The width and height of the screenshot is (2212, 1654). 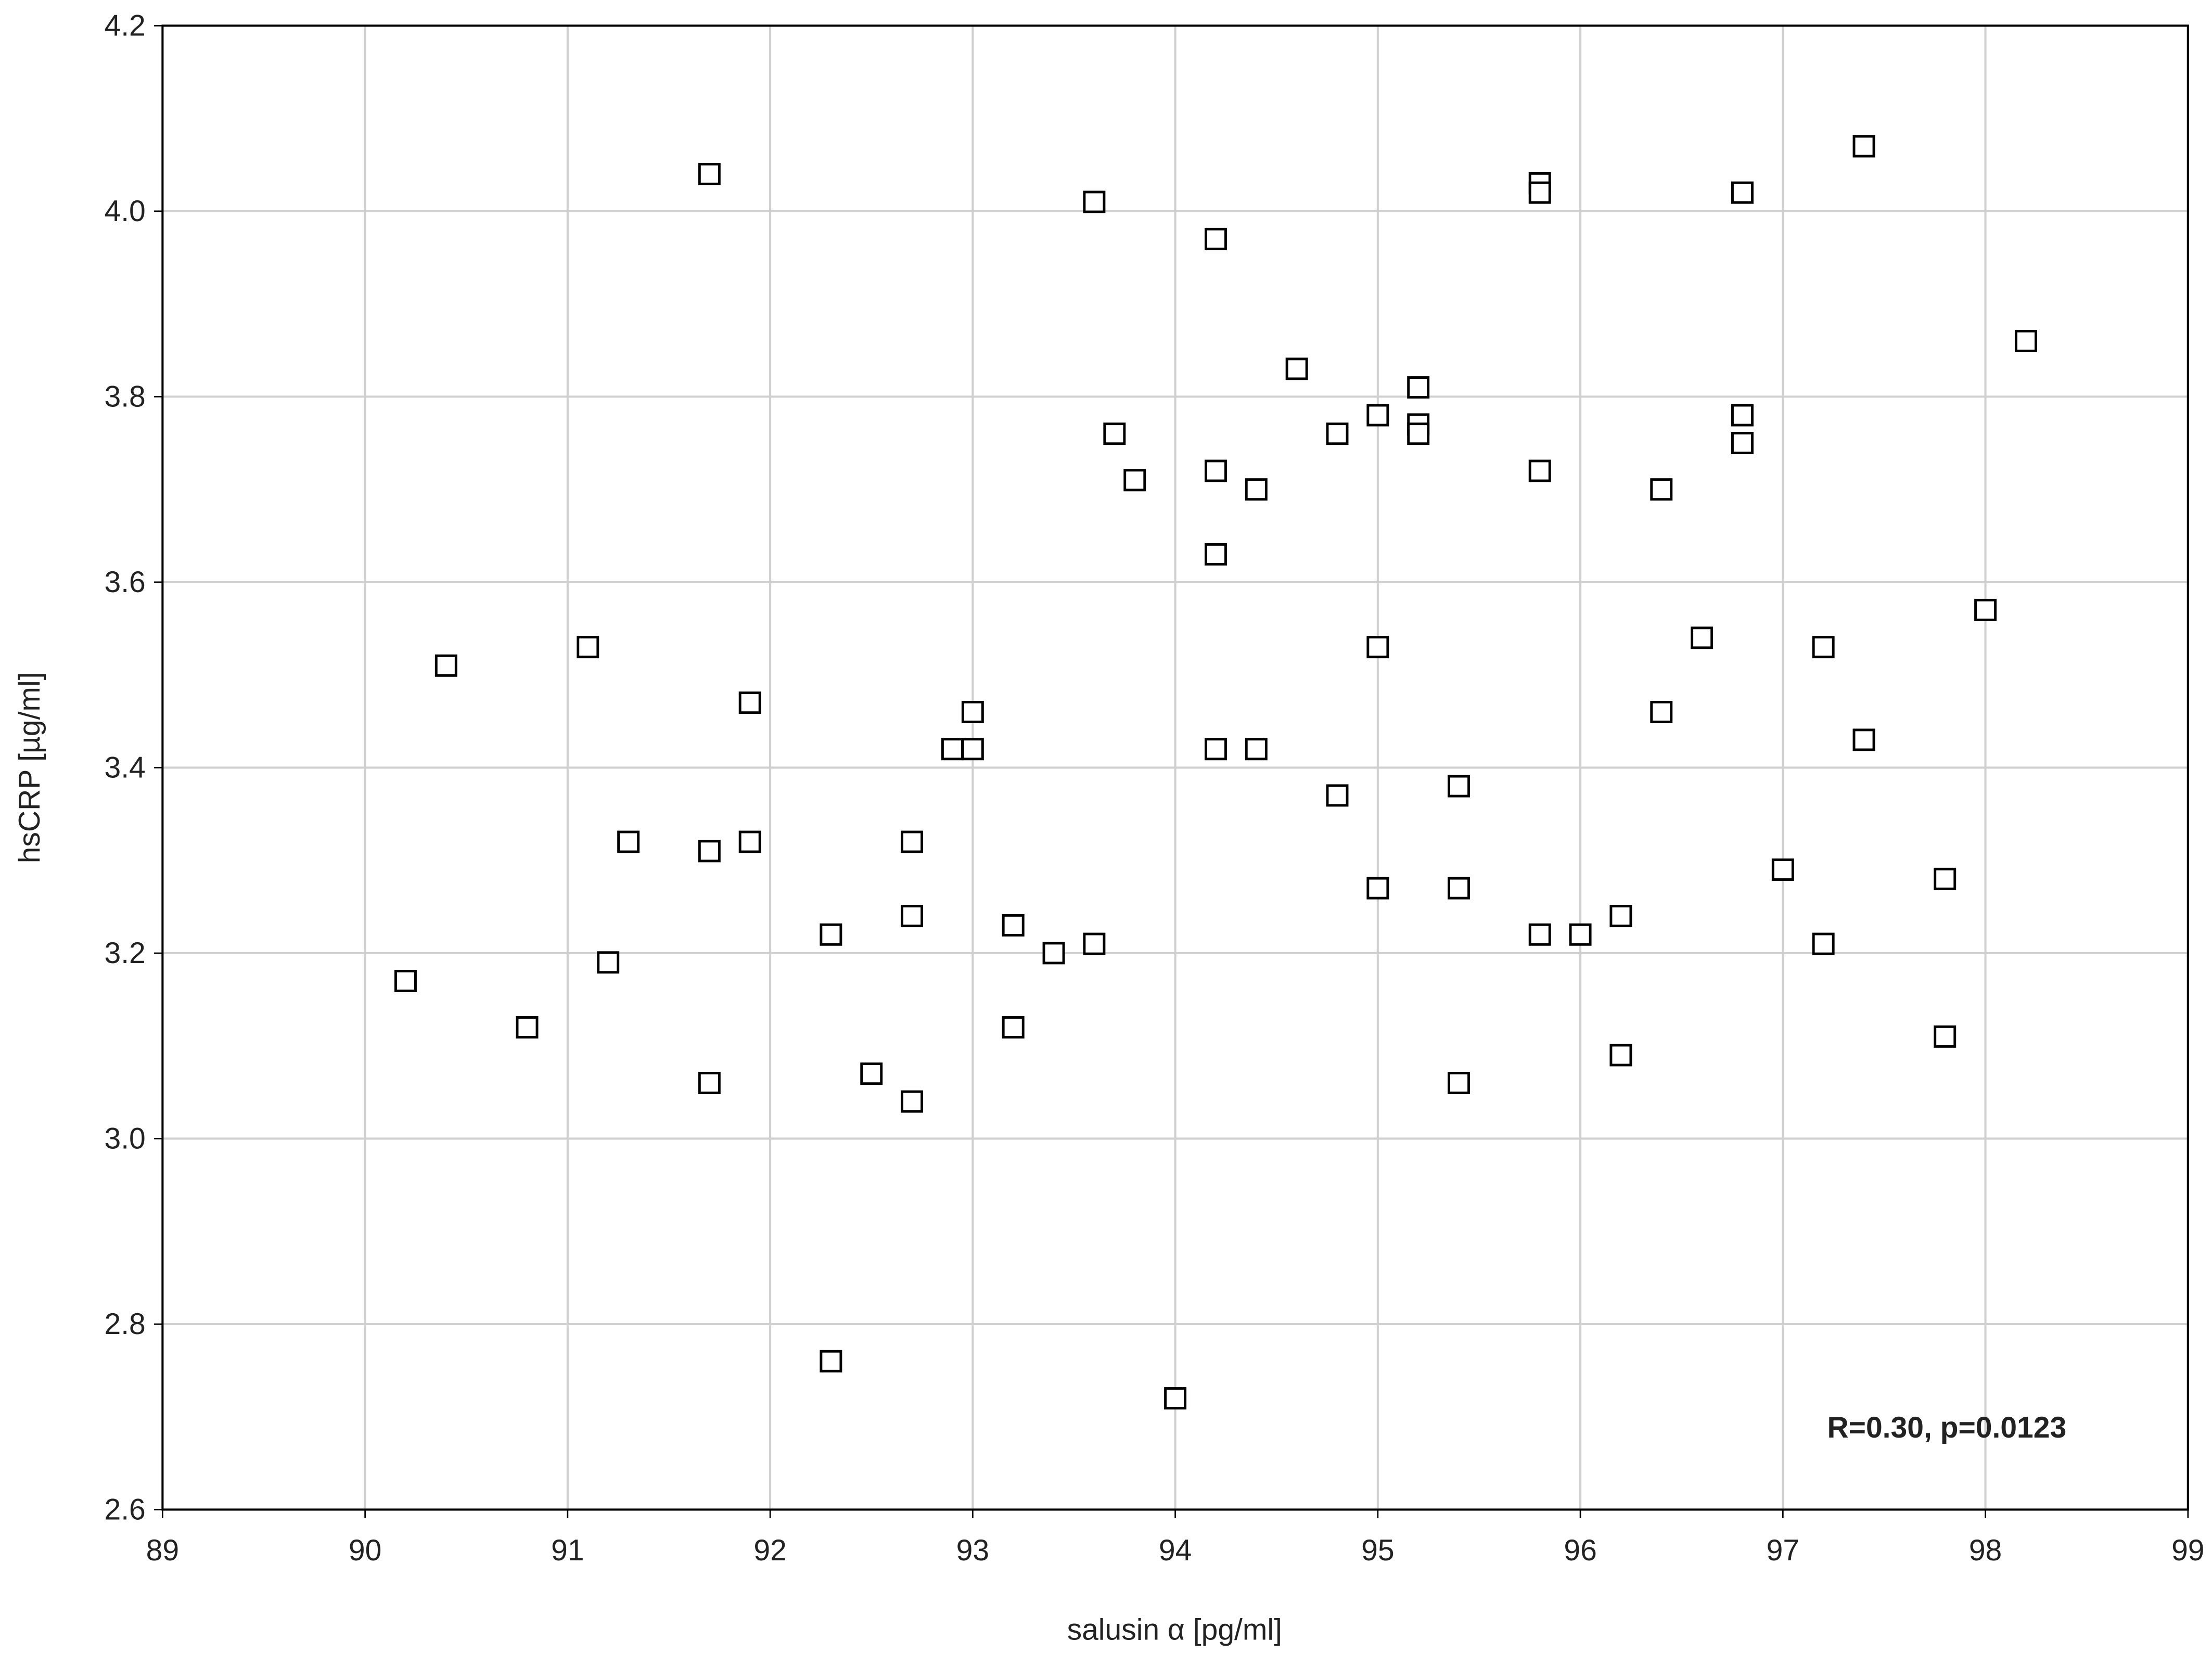 I want to click on x-axis-label: salusin α [pg/ml], so click(x=1174, y=1630).